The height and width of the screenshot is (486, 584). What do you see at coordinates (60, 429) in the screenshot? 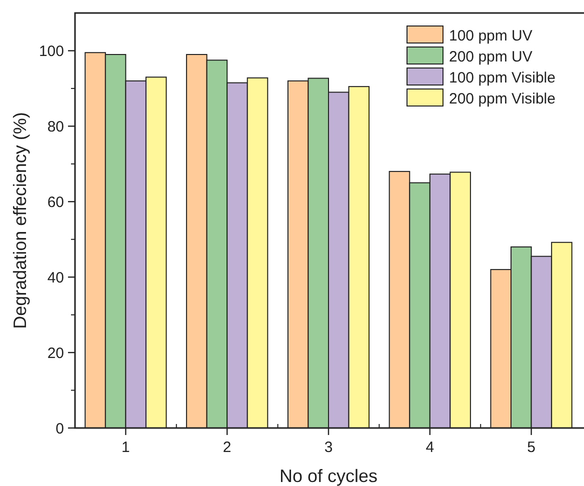
I see `y-tick-label: 0` at bounding box center [60, 429].